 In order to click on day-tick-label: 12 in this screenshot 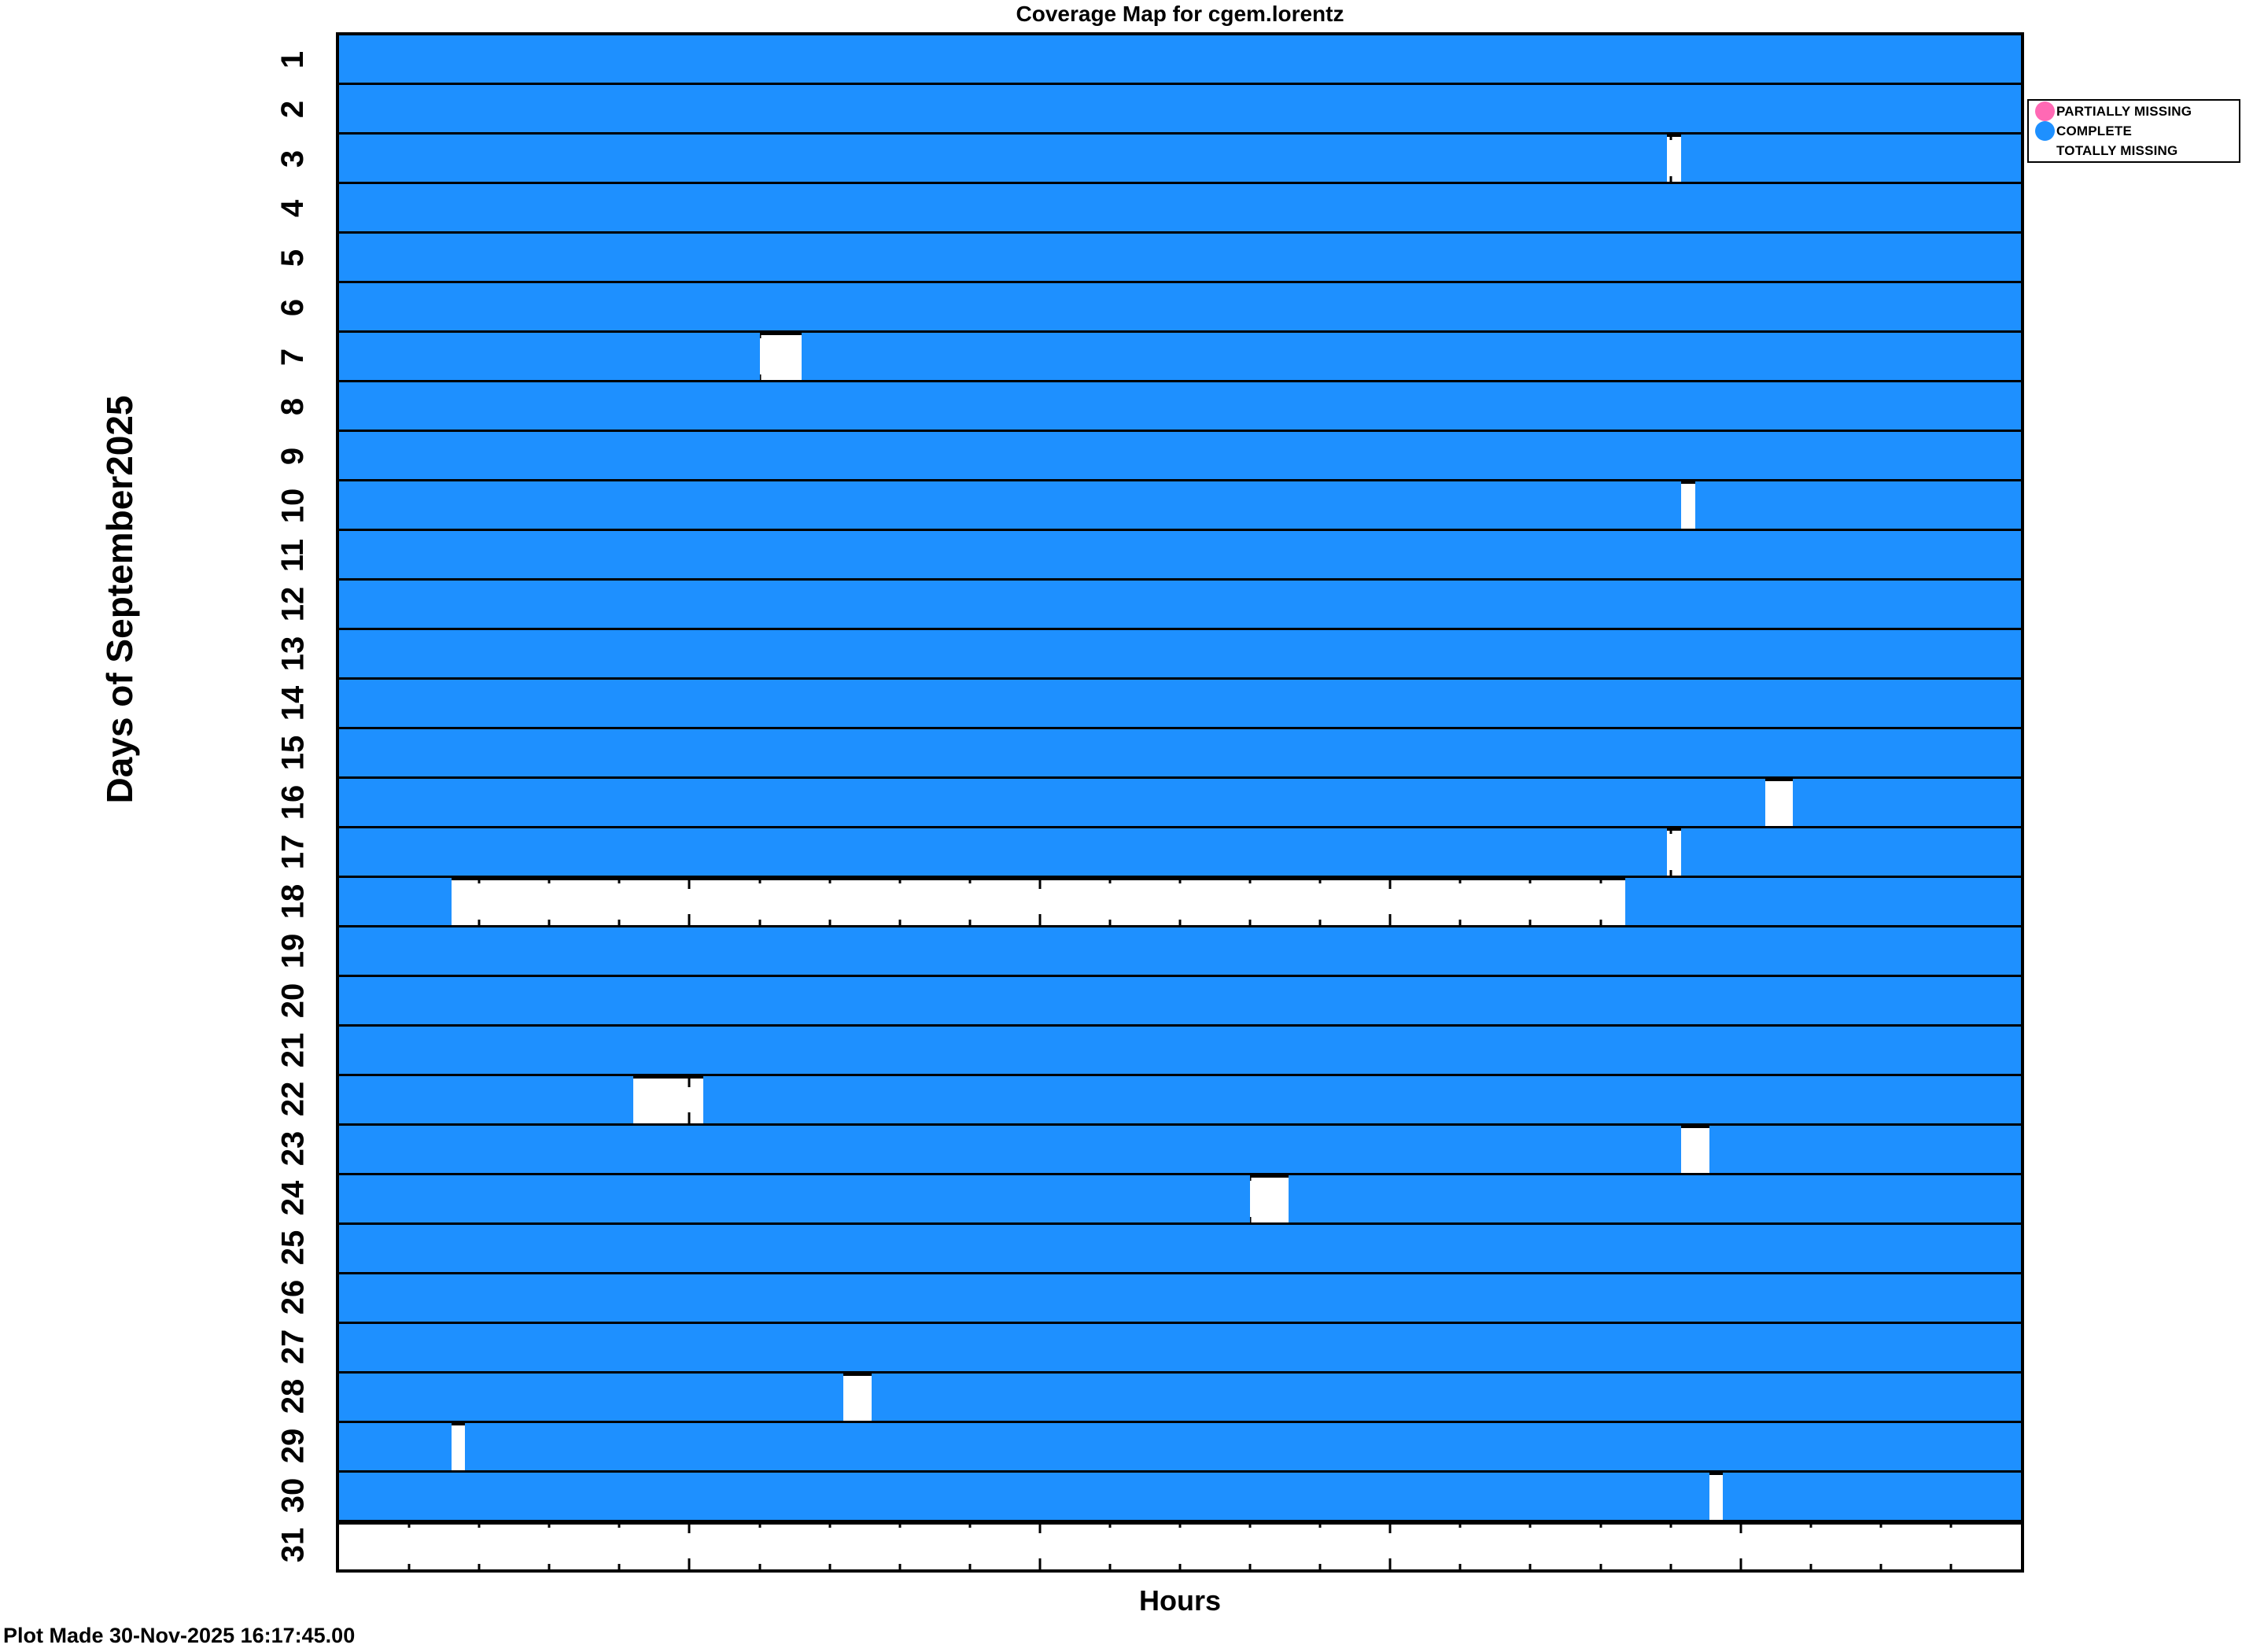, I will do `click(292, 604)`.